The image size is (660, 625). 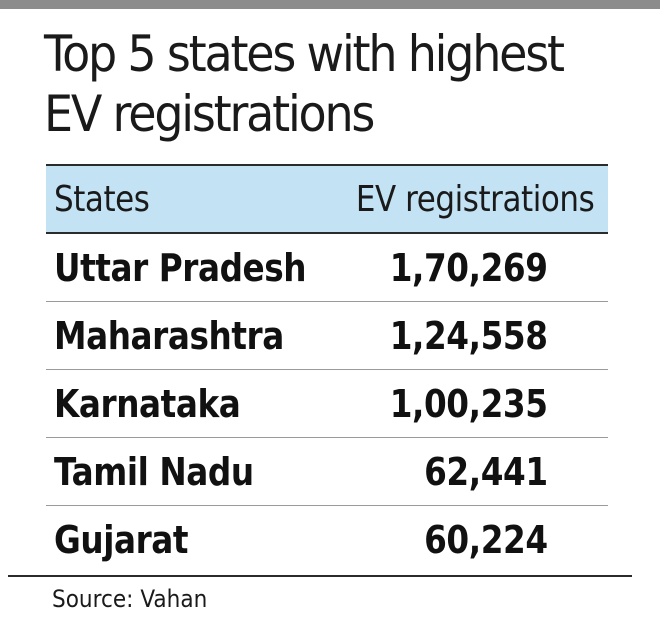 I want to click on column-header-states: States, so click(x=102, y=199).